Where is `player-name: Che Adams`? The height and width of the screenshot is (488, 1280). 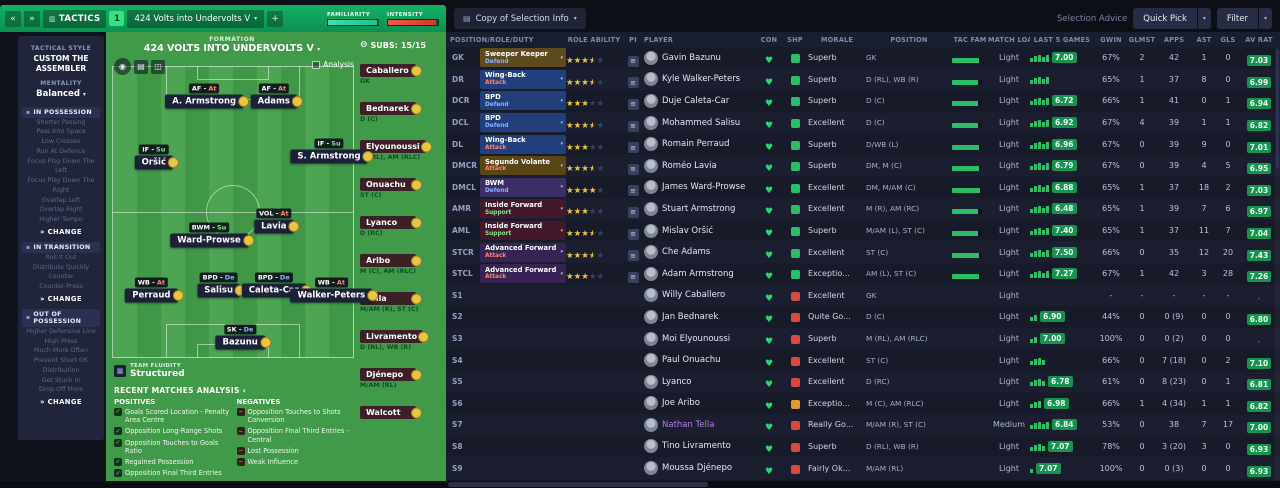 player-name: Che Adams is located at coordinates (686, 252).